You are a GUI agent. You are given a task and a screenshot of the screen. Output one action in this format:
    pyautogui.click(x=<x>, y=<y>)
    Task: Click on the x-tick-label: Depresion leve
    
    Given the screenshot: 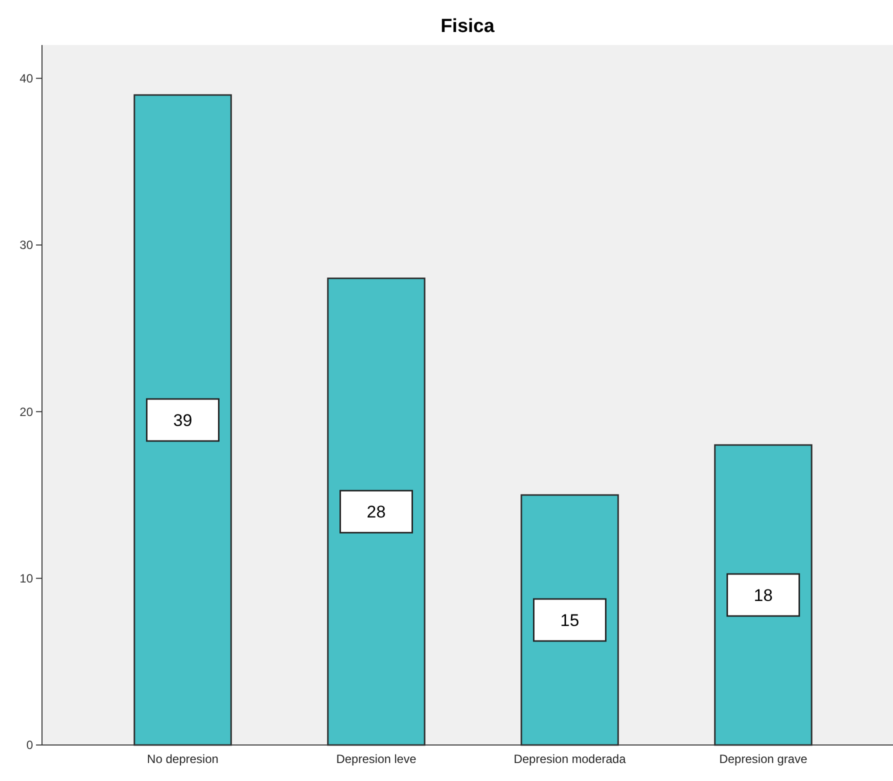 What is the action you would take?
    pyautogui.click(x=376, y=759)
    